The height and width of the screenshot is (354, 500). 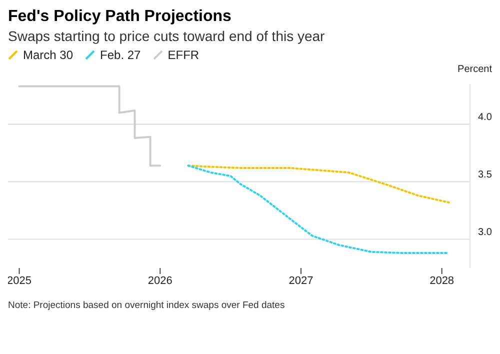 What do you see at coordinates (301, 280) in the screenshot?
I see `x-tick-label: 2027` at bounding box center [301, 280].